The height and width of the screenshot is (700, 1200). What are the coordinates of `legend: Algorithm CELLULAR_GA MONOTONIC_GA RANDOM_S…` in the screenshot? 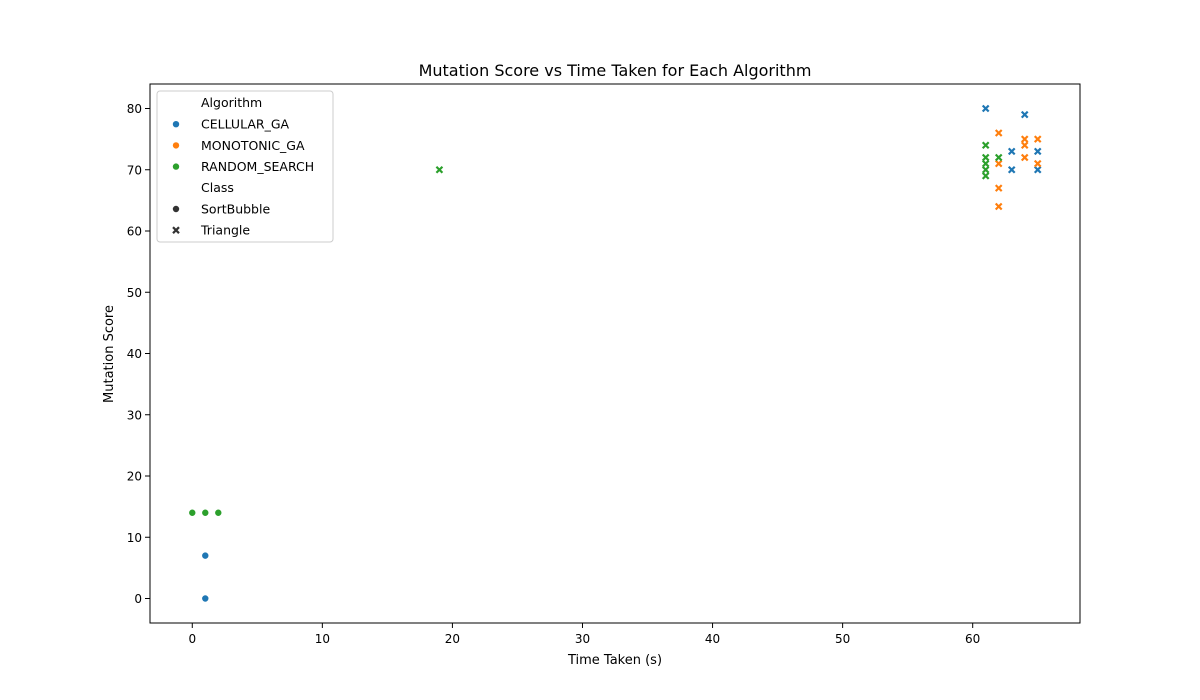 It's located at (245, 166).